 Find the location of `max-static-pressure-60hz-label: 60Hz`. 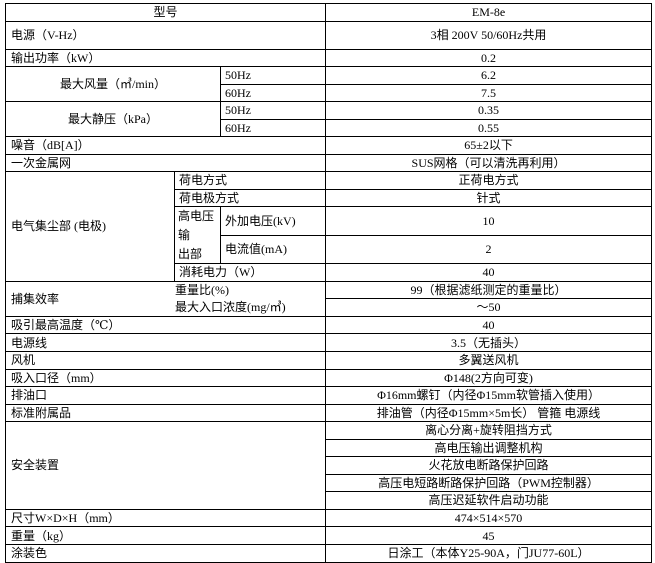

max-static-pressure-60hz-label: 60Hz is located at coordinates (273, 128).